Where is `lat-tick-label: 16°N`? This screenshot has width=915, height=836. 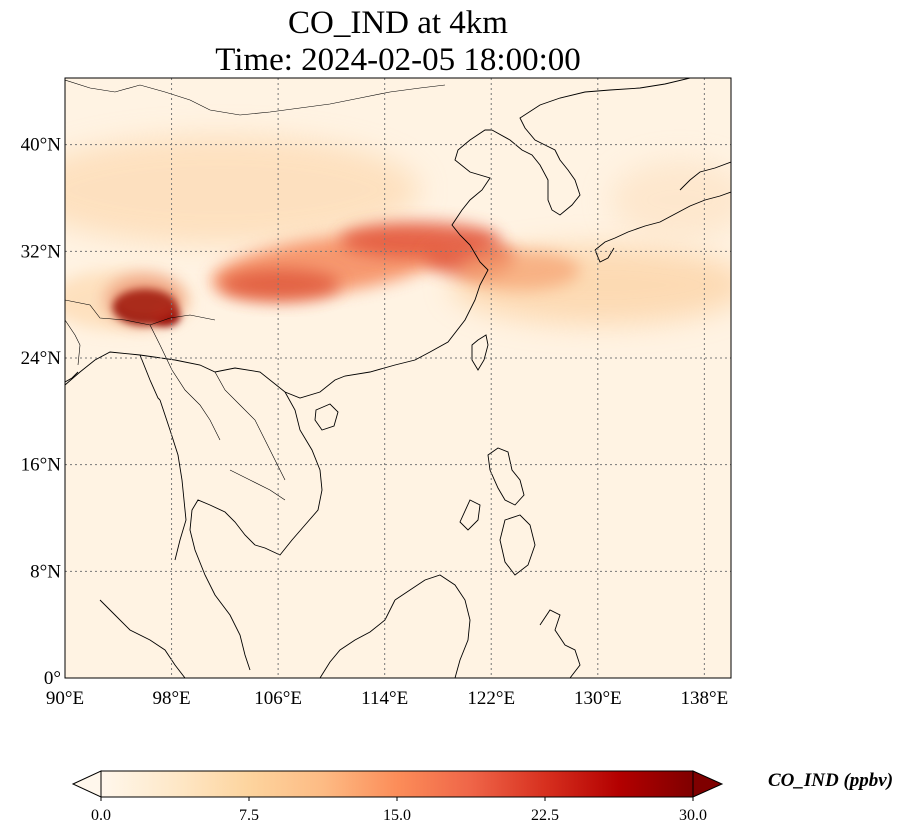 lat-tick-label: 16°N is located at coordinates (41, 465).